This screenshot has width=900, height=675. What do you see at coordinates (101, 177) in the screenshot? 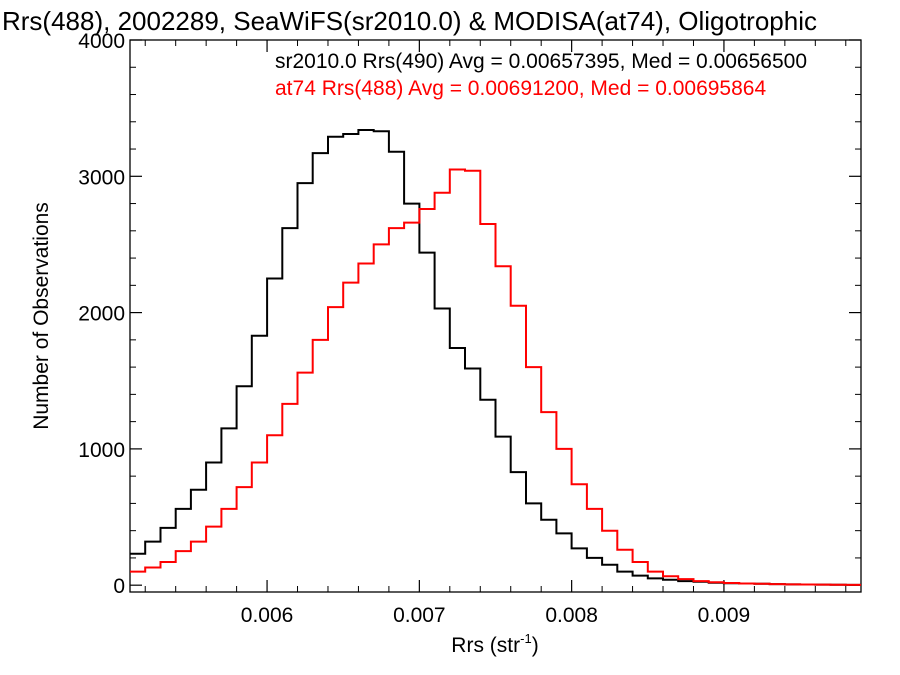
I see `y-tick-label: 3000` at bounding box center [101, 177].